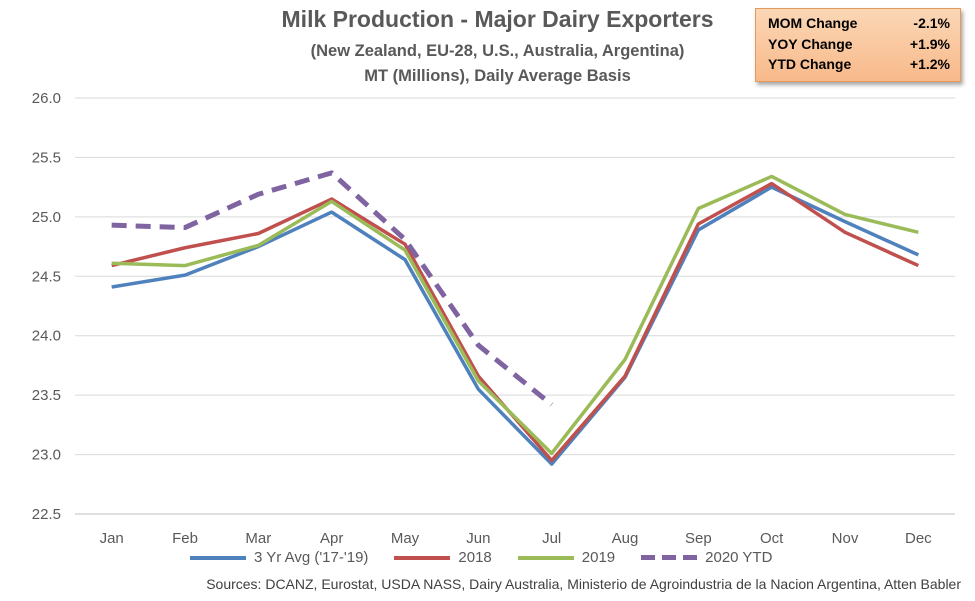 This screenshot has width=975, height=601. I want to click on legend-item-2018: 2018, so click(443, 557).